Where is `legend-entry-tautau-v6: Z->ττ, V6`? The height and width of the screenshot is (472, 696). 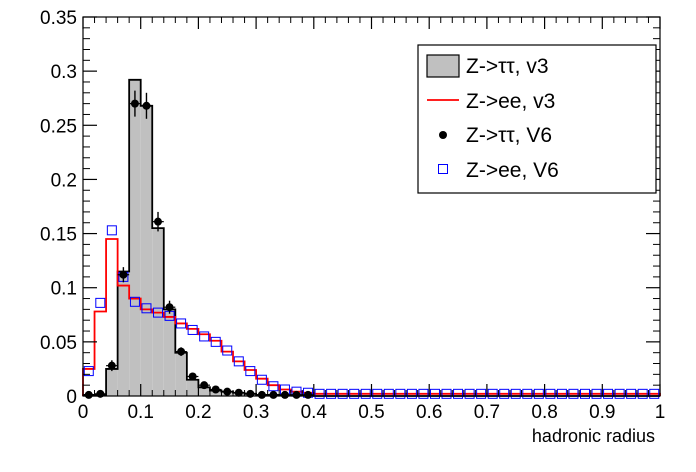 legend-entry-tautau-v6: Z->ττ, V6 is located at coordinates (495, 135).